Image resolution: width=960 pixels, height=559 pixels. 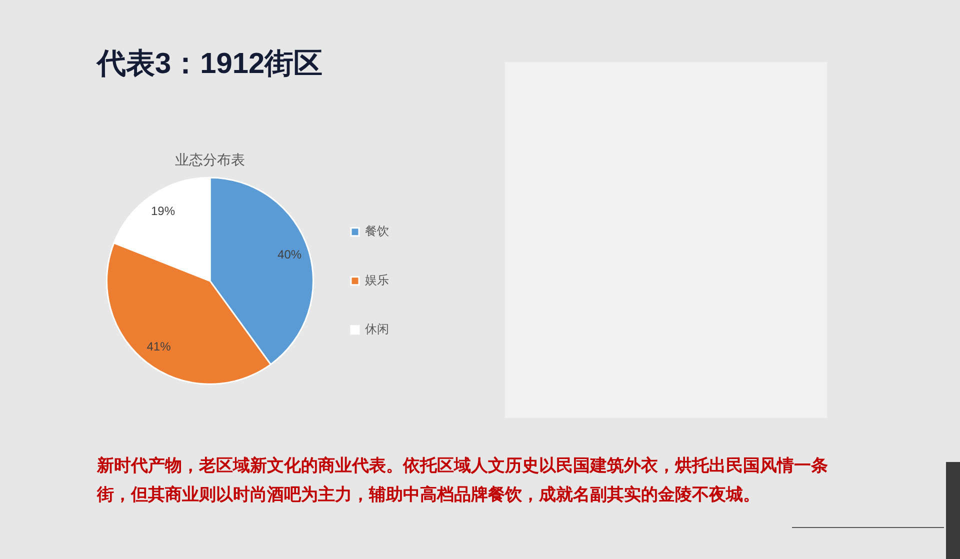 What do you see at coordinates (210, 64) in the screenshot?
I see `chart-title: 代表3：1912街区` at bounding box center [210, 64].